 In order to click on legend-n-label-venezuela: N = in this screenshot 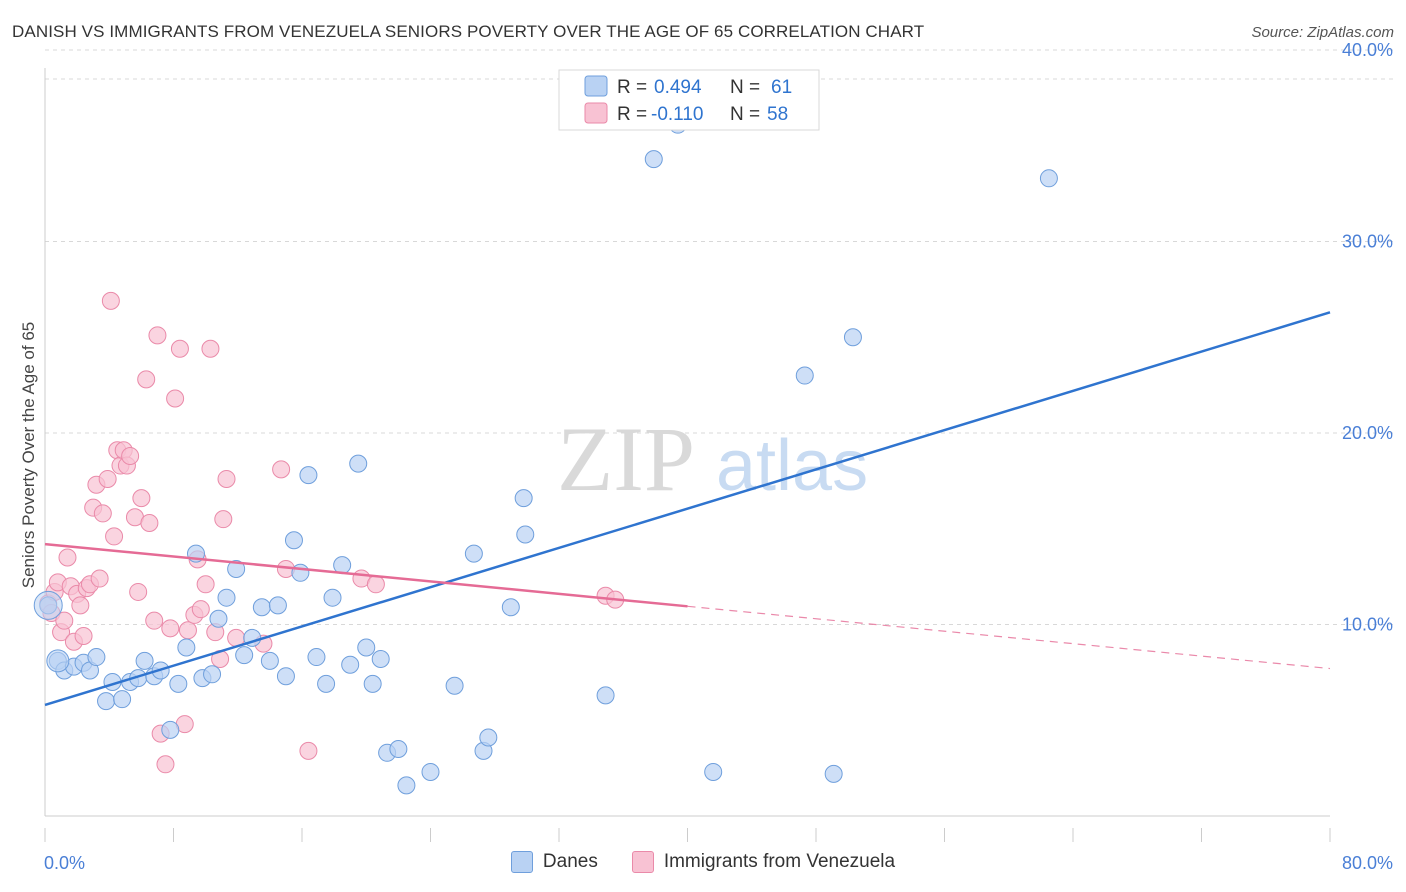, I will do `click(745, 114)`.